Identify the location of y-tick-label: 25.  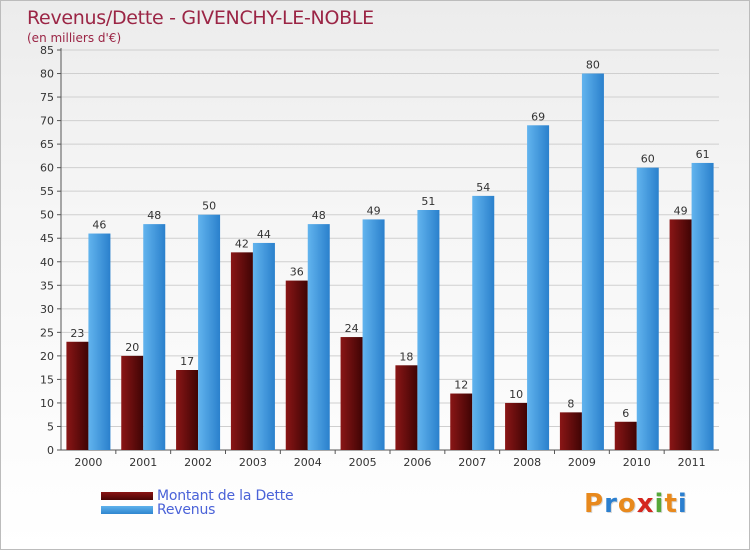
(47, 332).